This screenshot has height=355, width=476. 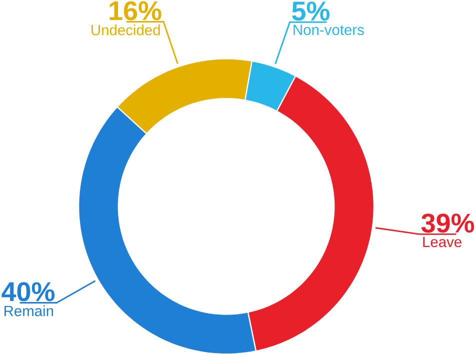 I want to click on slice-label: Undecided, so click(x=126, y=30).